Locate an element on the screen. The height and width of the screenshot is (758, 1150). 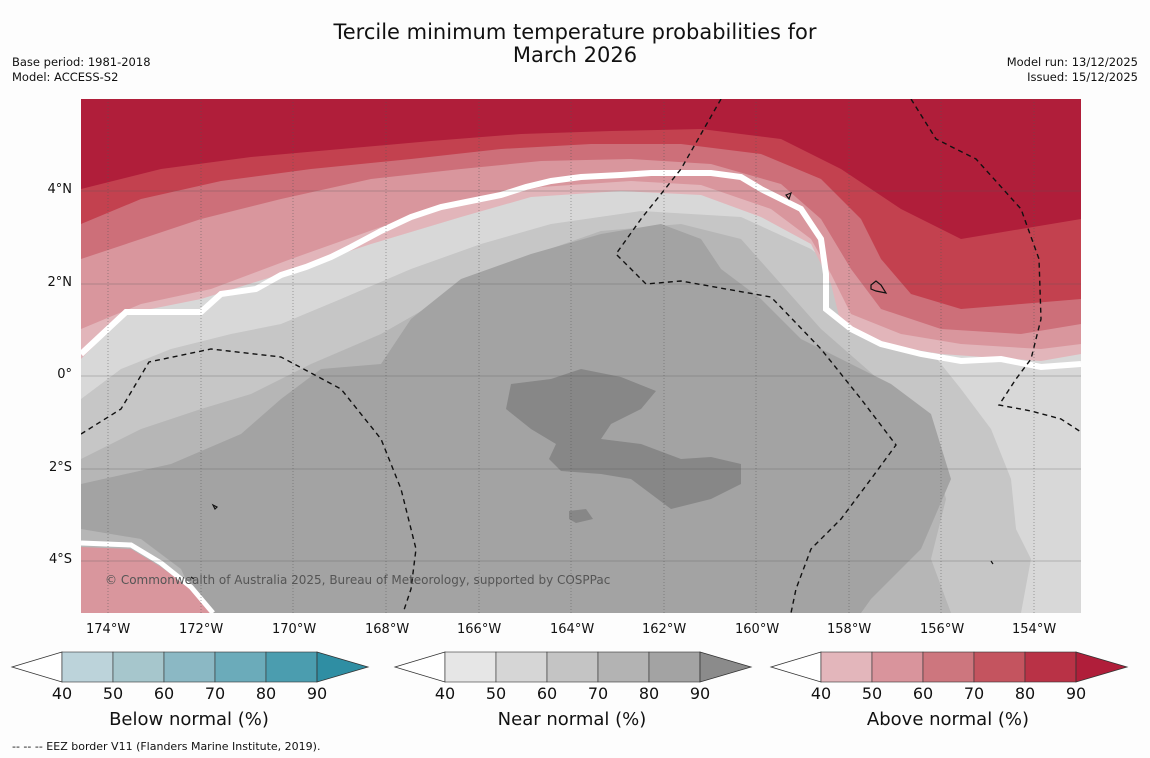
lon-tick-label: 168°W is located at coordinates (387, 629).